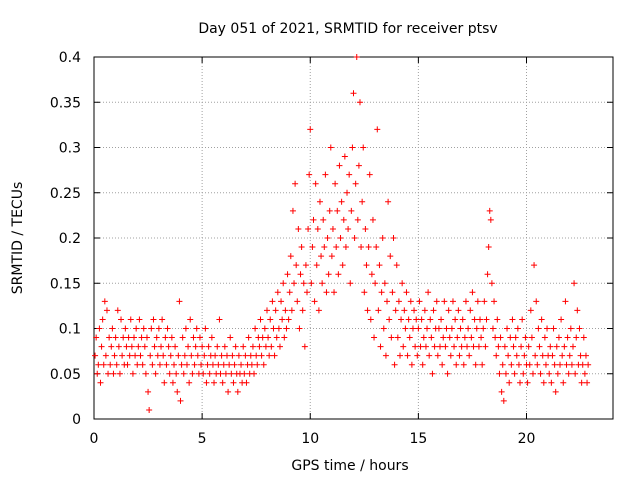 The height and width of the screenshot is (480, 640). I want to click on y-tick-label: 0, so click(76, 420).